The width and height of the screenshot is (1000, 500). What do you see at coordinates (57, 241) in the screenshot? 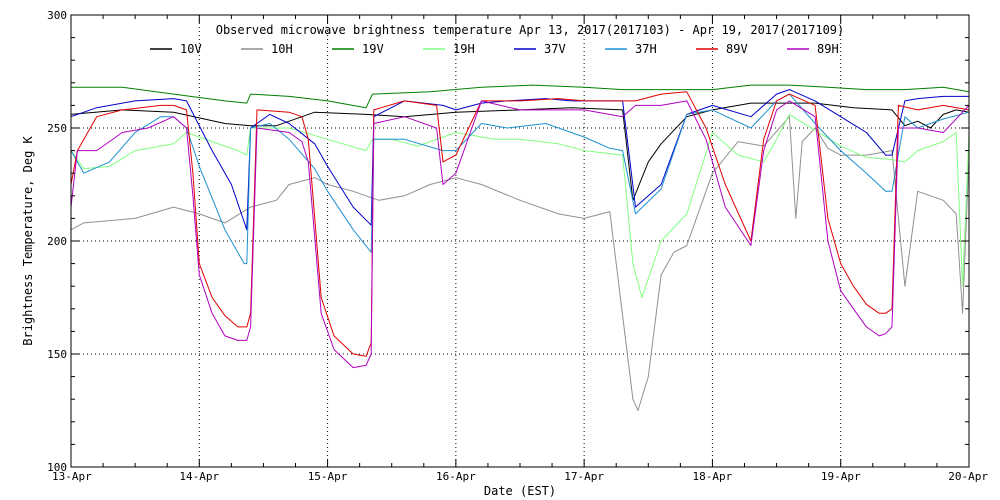
I see `y-tick-label: 200` at bounding box center [57, 241].